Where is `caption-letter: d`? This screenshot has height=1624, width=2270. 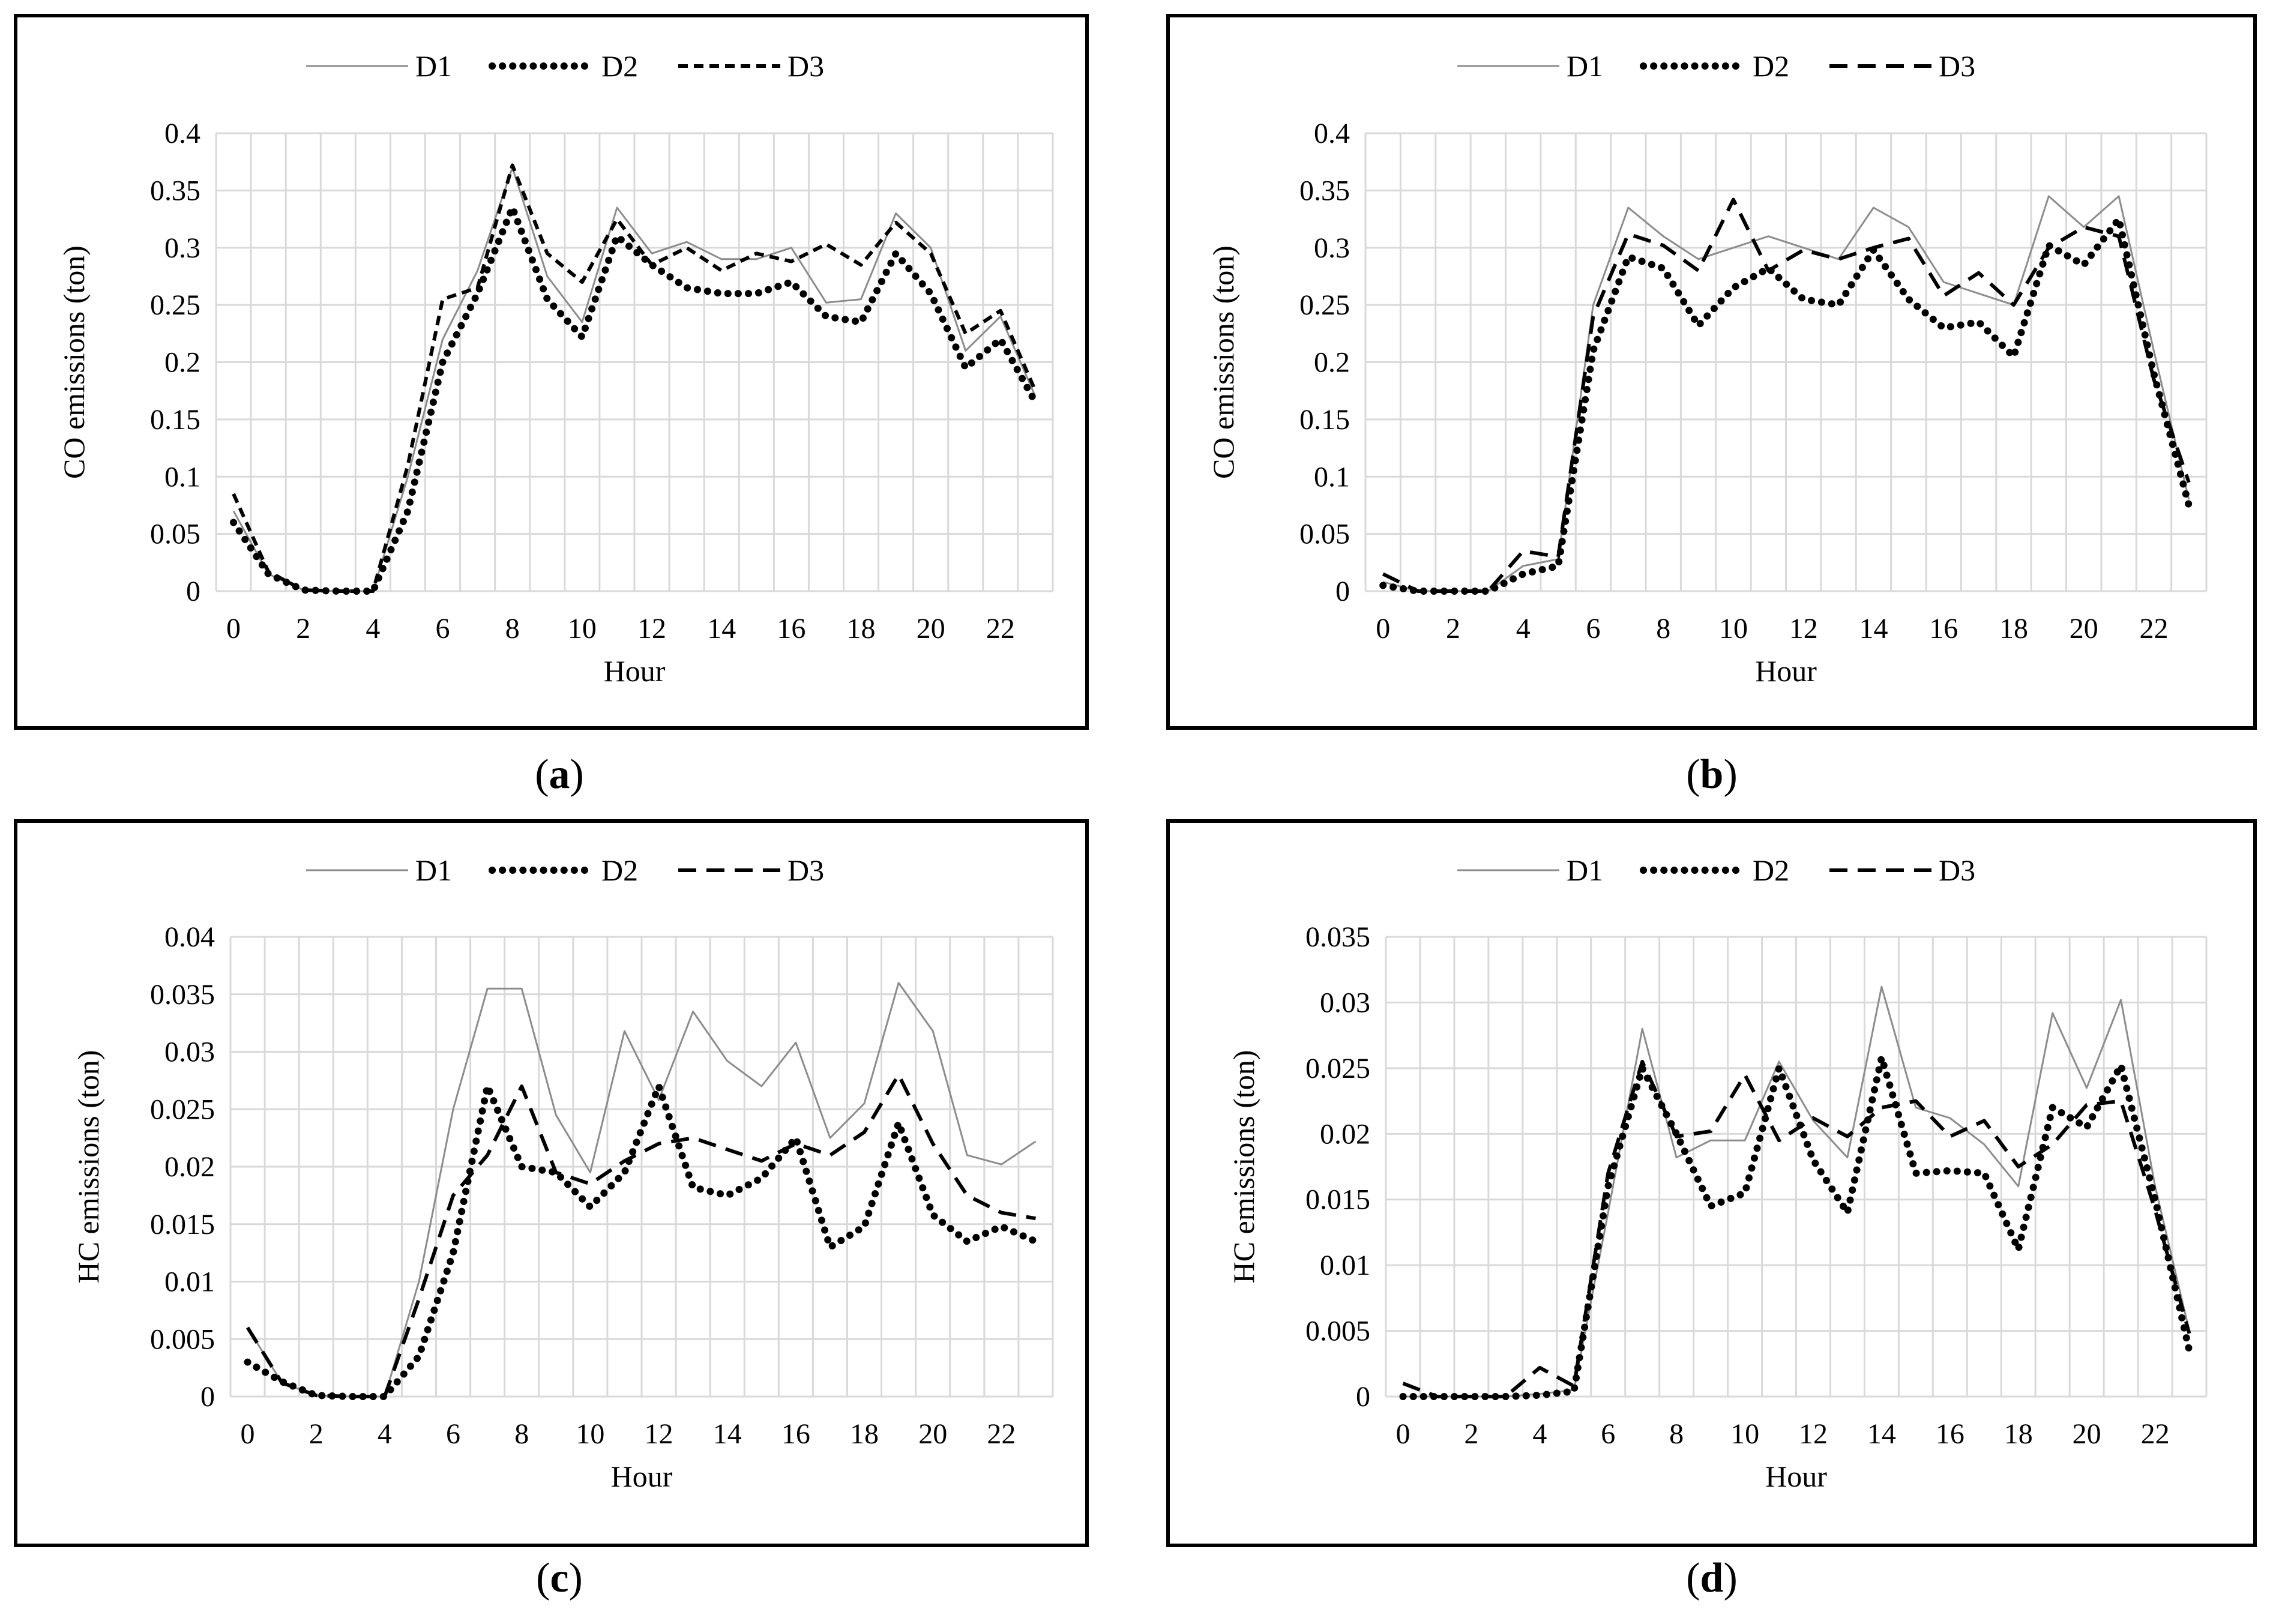
caption-letter: d is located at coordinates (1712, 1578).